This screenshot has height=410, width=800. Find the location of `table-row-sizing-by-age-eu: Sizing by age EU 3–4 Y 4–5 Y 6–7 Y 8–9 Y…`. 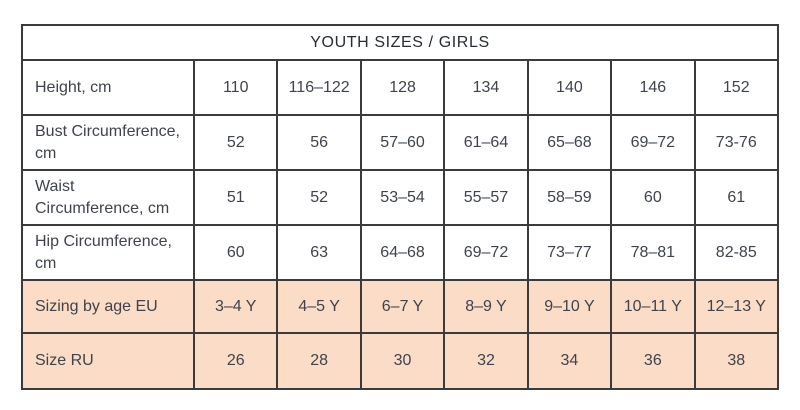

table-row-sizing-by-age-eu: Sizing by age EU 3–4 Y 4–5 Y 6–7 Y 8–9 Y… is located at coordinates (400, 306).